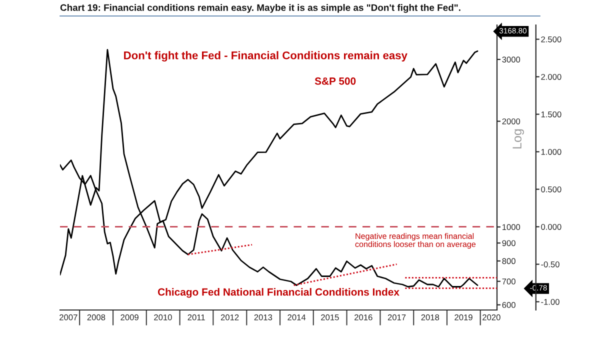 Image resolution: width=605 pixels, height=341 pixels. I want to click on x-tick-label: 2015, so click(330, 317).